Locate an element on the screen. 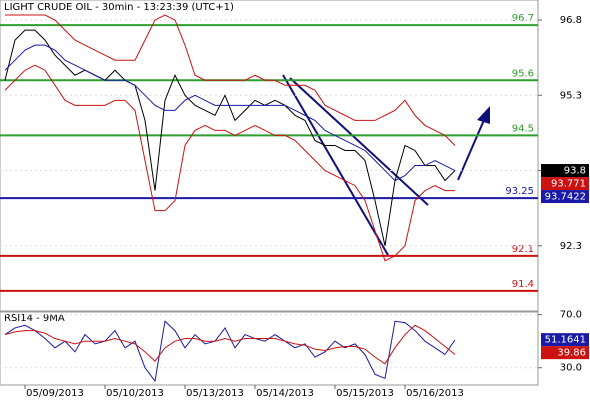 This screenshot has height=400, width=590. arrow-head is located at coordinates (483, 115).